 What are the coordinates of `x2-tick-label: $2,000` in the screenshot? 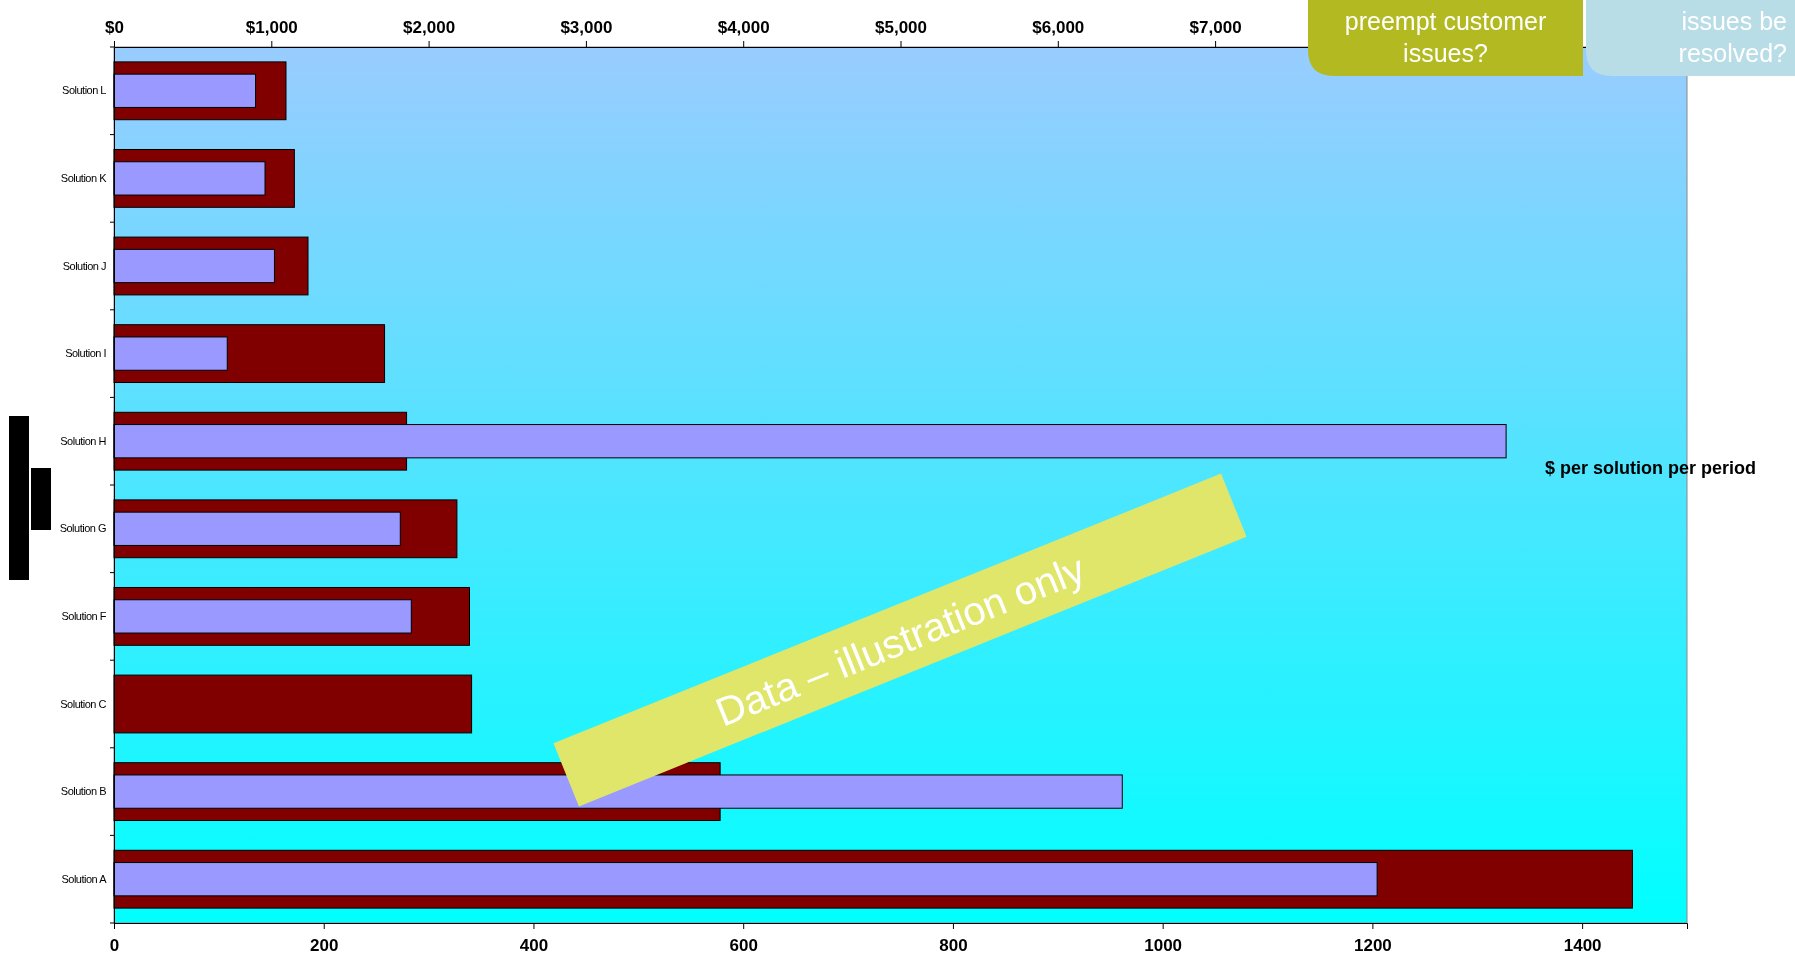 It's located at (429, 27).